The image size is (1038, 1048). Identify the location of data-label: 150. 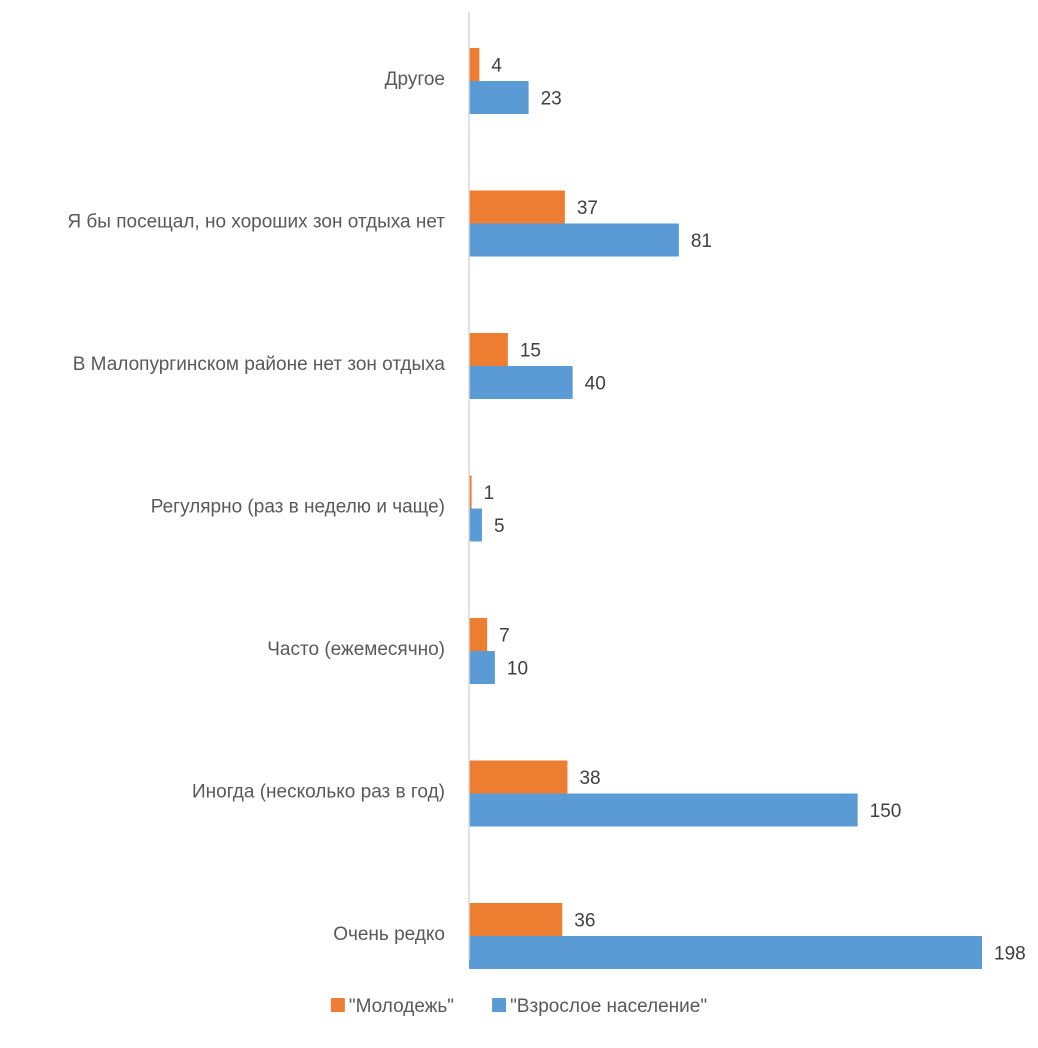
(886, 811).